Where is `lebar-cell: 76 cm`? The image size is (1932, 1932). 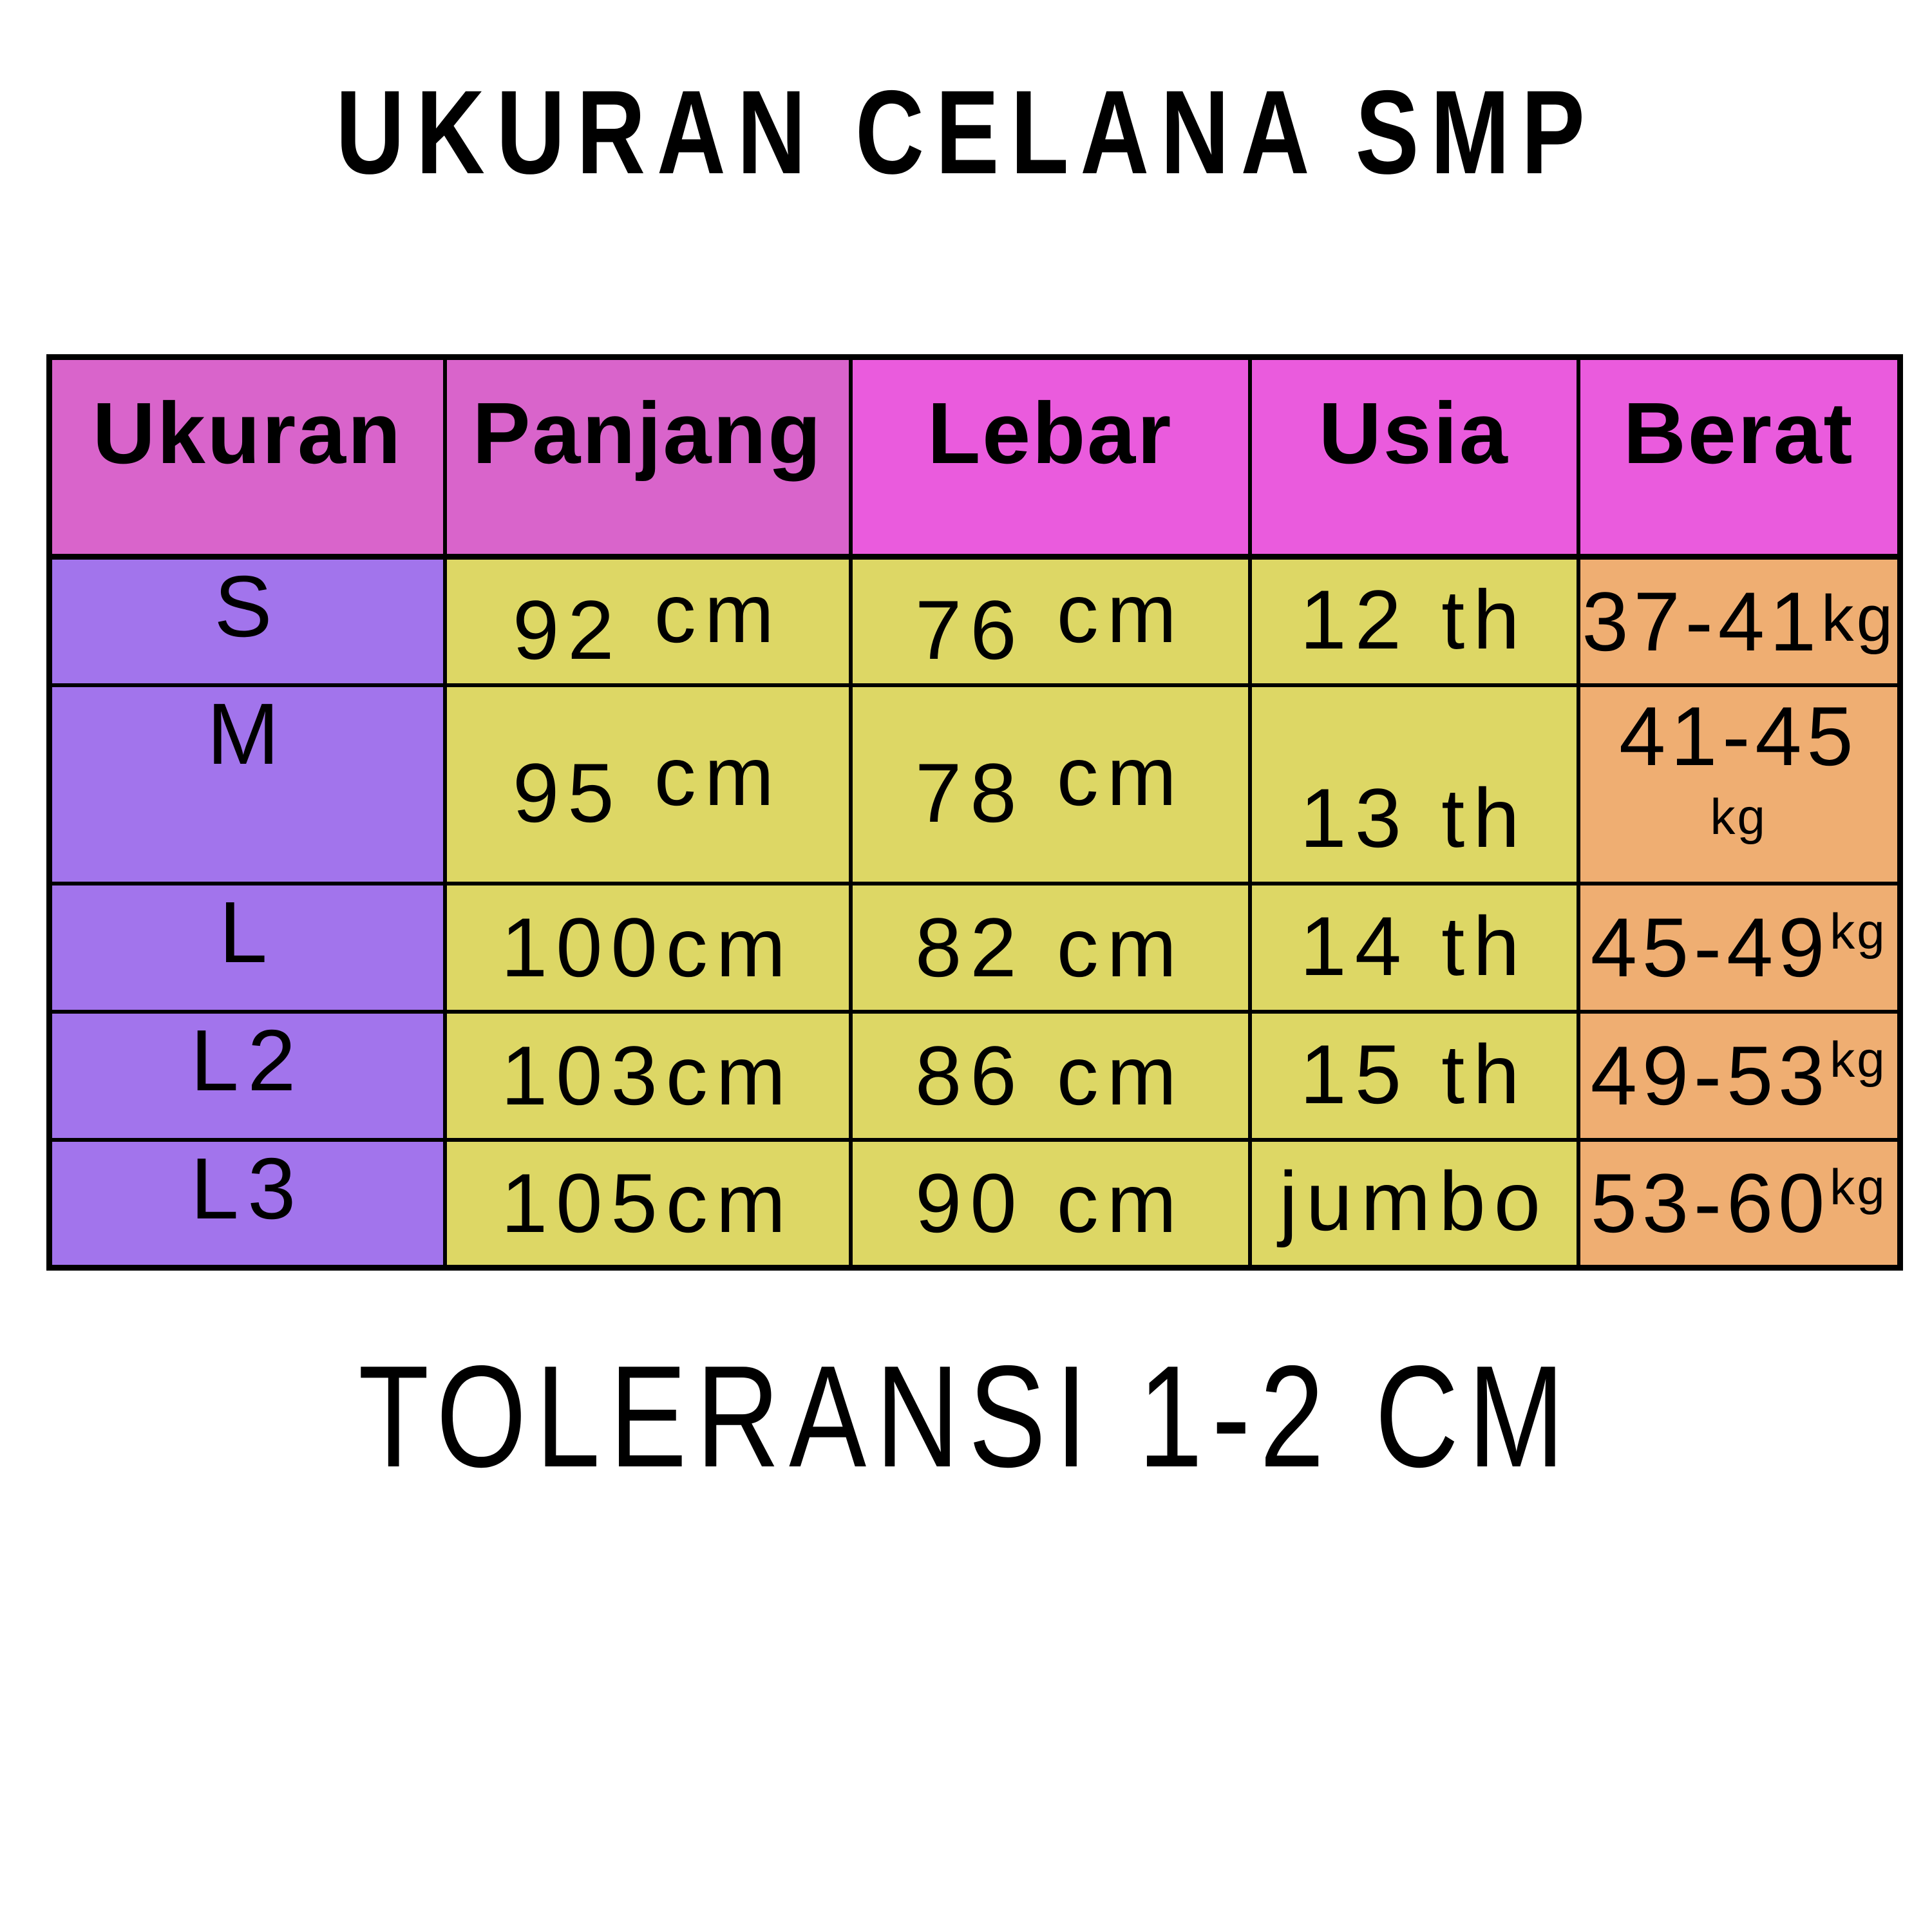
lebar-cell: 76 cm is located at coordinates (1050, 620).